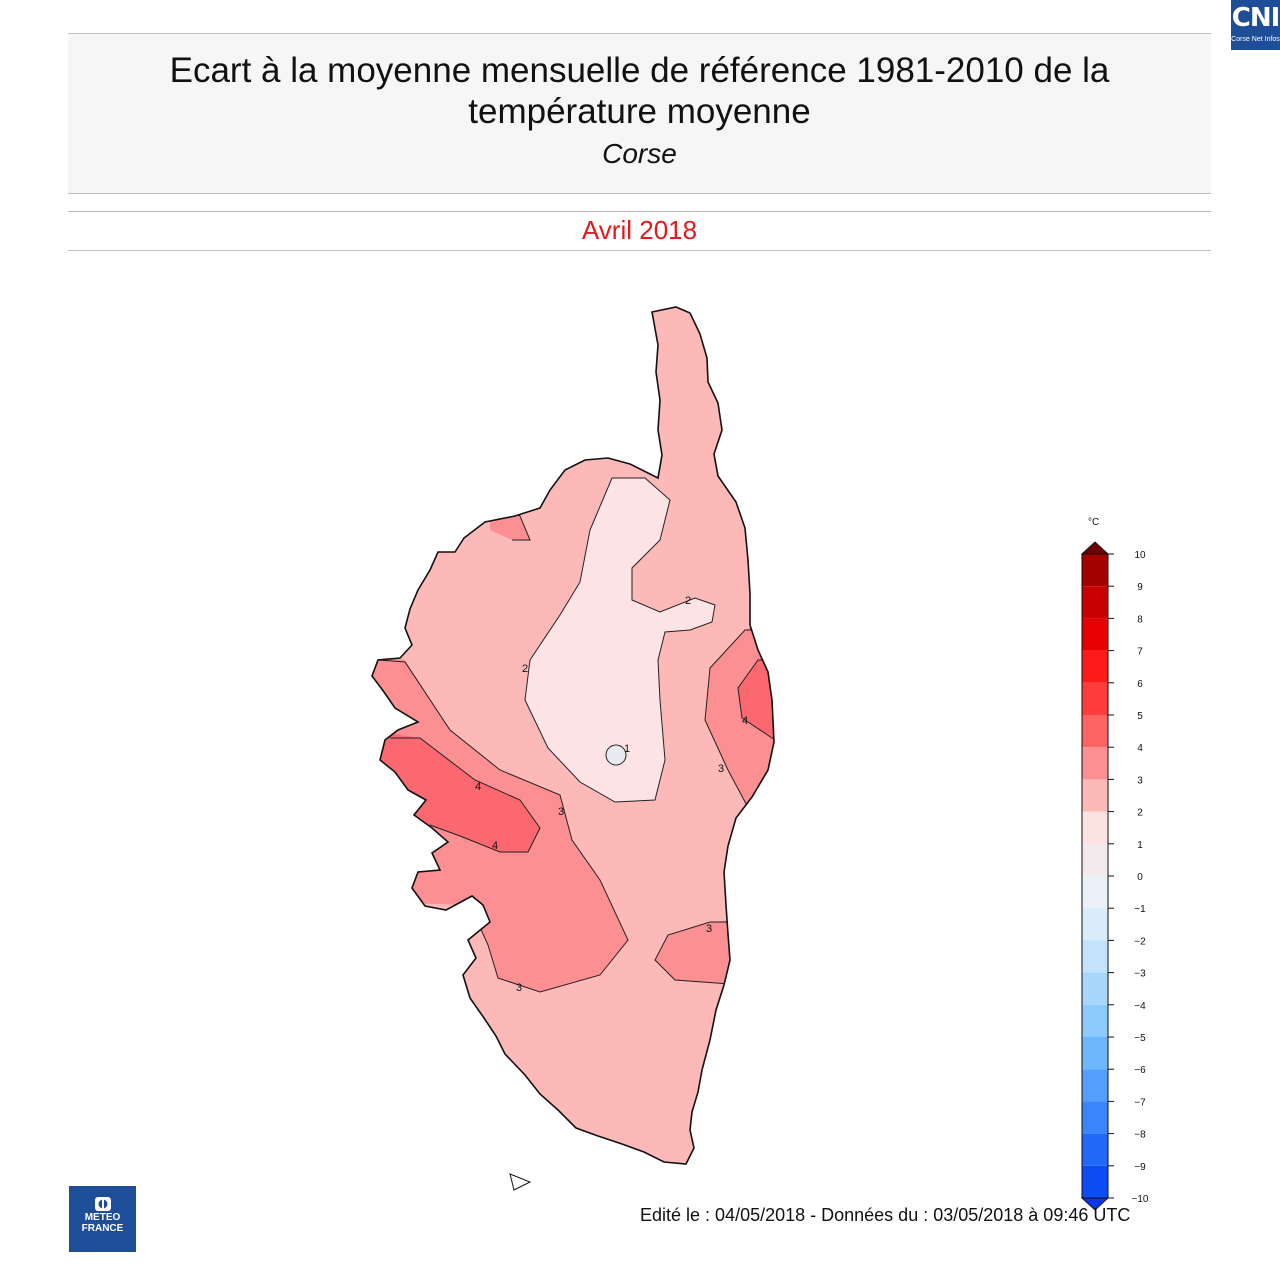 The width and height of the screenshot is (1280, 1280). Describe the element at coordinates (1095, 548) in the screenshot. I see `colorbar-max-arrow` at that location.